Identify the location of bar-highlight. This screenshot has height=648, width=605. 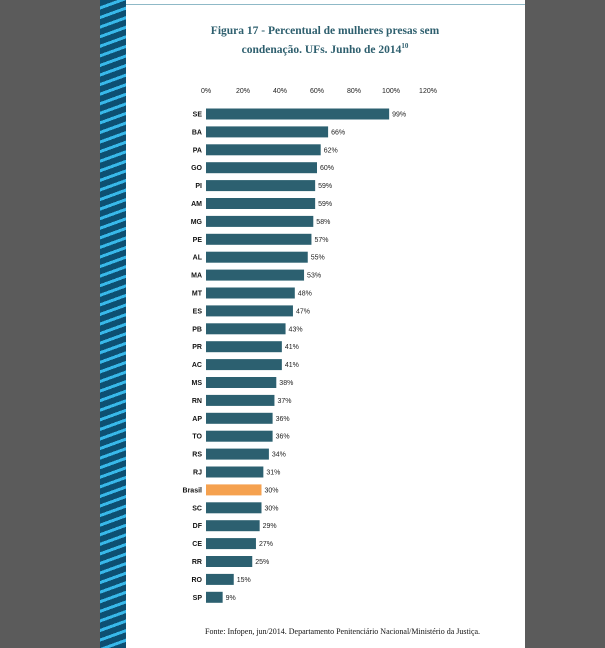
(234, 490).